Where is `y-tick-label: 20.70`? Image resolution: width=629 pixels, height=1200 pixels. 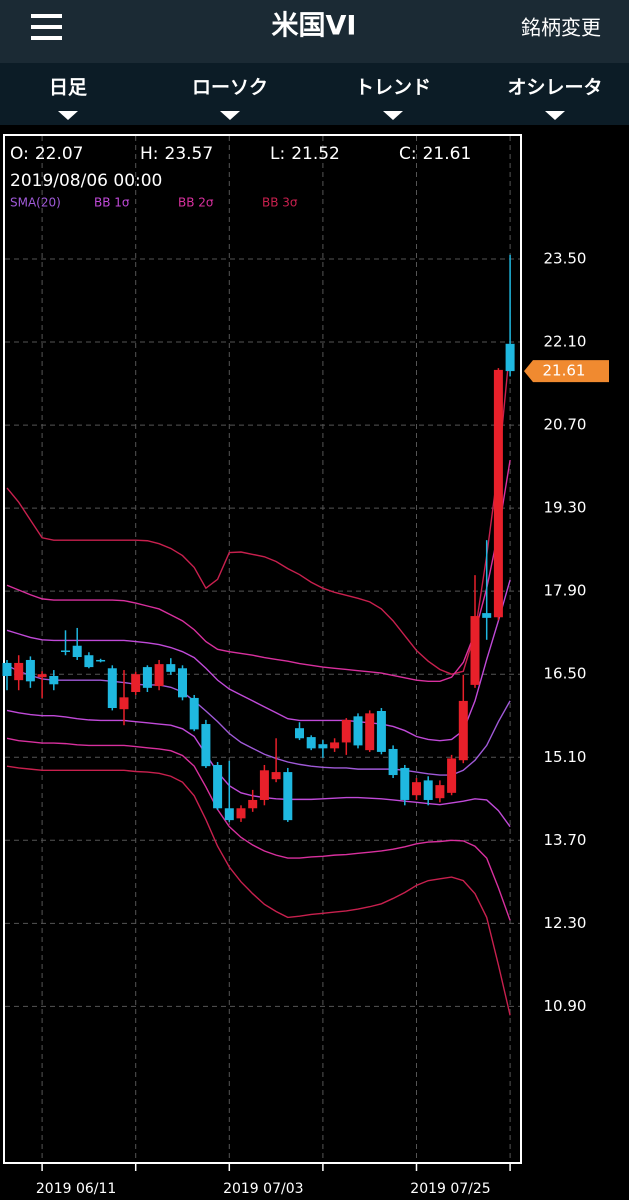
y-tick-label: 20.70 is located at coordinates (565, 425).